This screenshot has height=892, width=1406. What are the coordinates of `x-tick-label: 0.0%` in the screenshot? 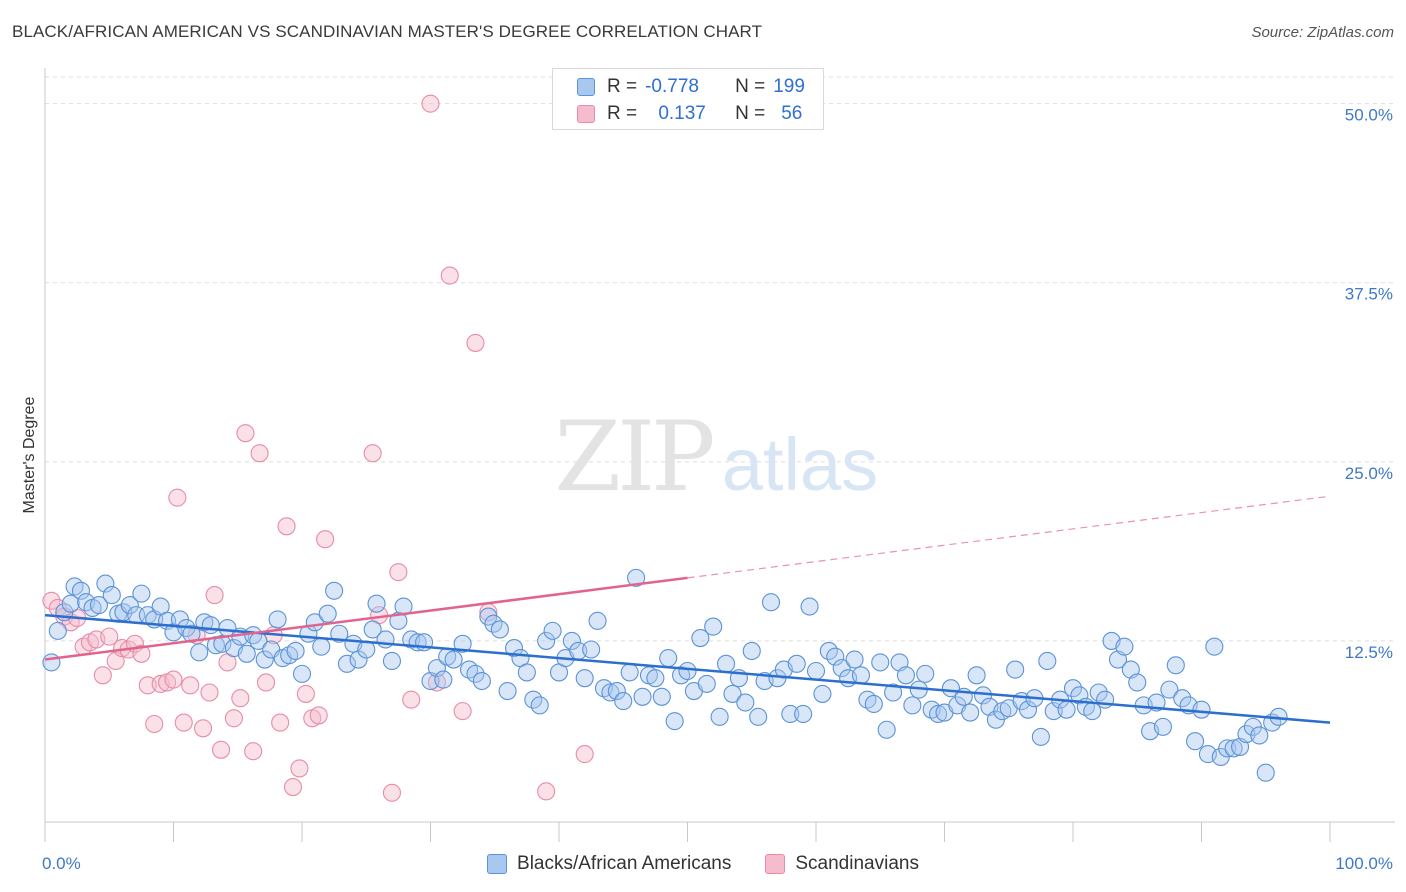 It's located at (61, 863).